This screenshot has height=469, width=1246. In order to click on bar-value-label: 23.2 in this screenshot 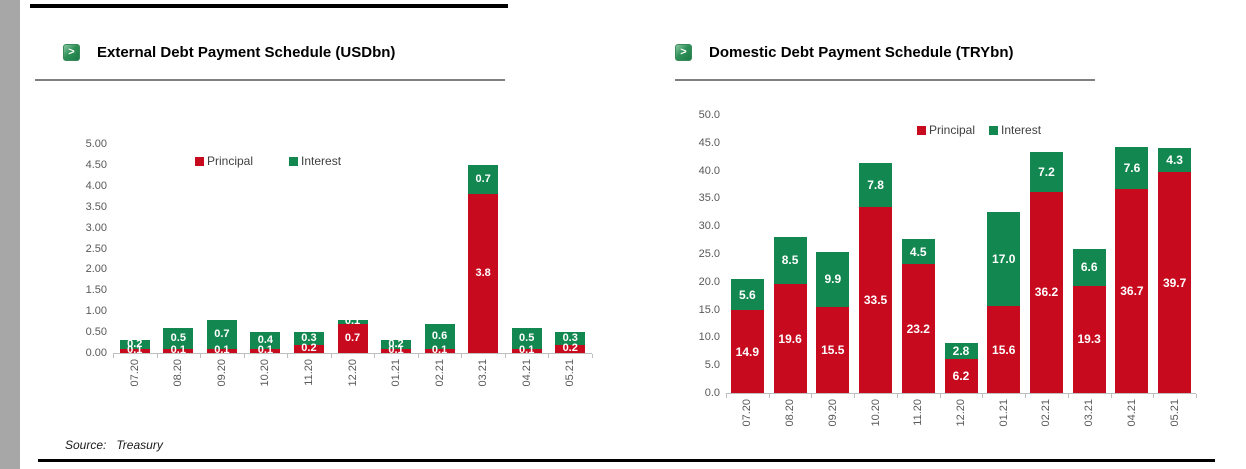, I will do `click(918, 328)`.